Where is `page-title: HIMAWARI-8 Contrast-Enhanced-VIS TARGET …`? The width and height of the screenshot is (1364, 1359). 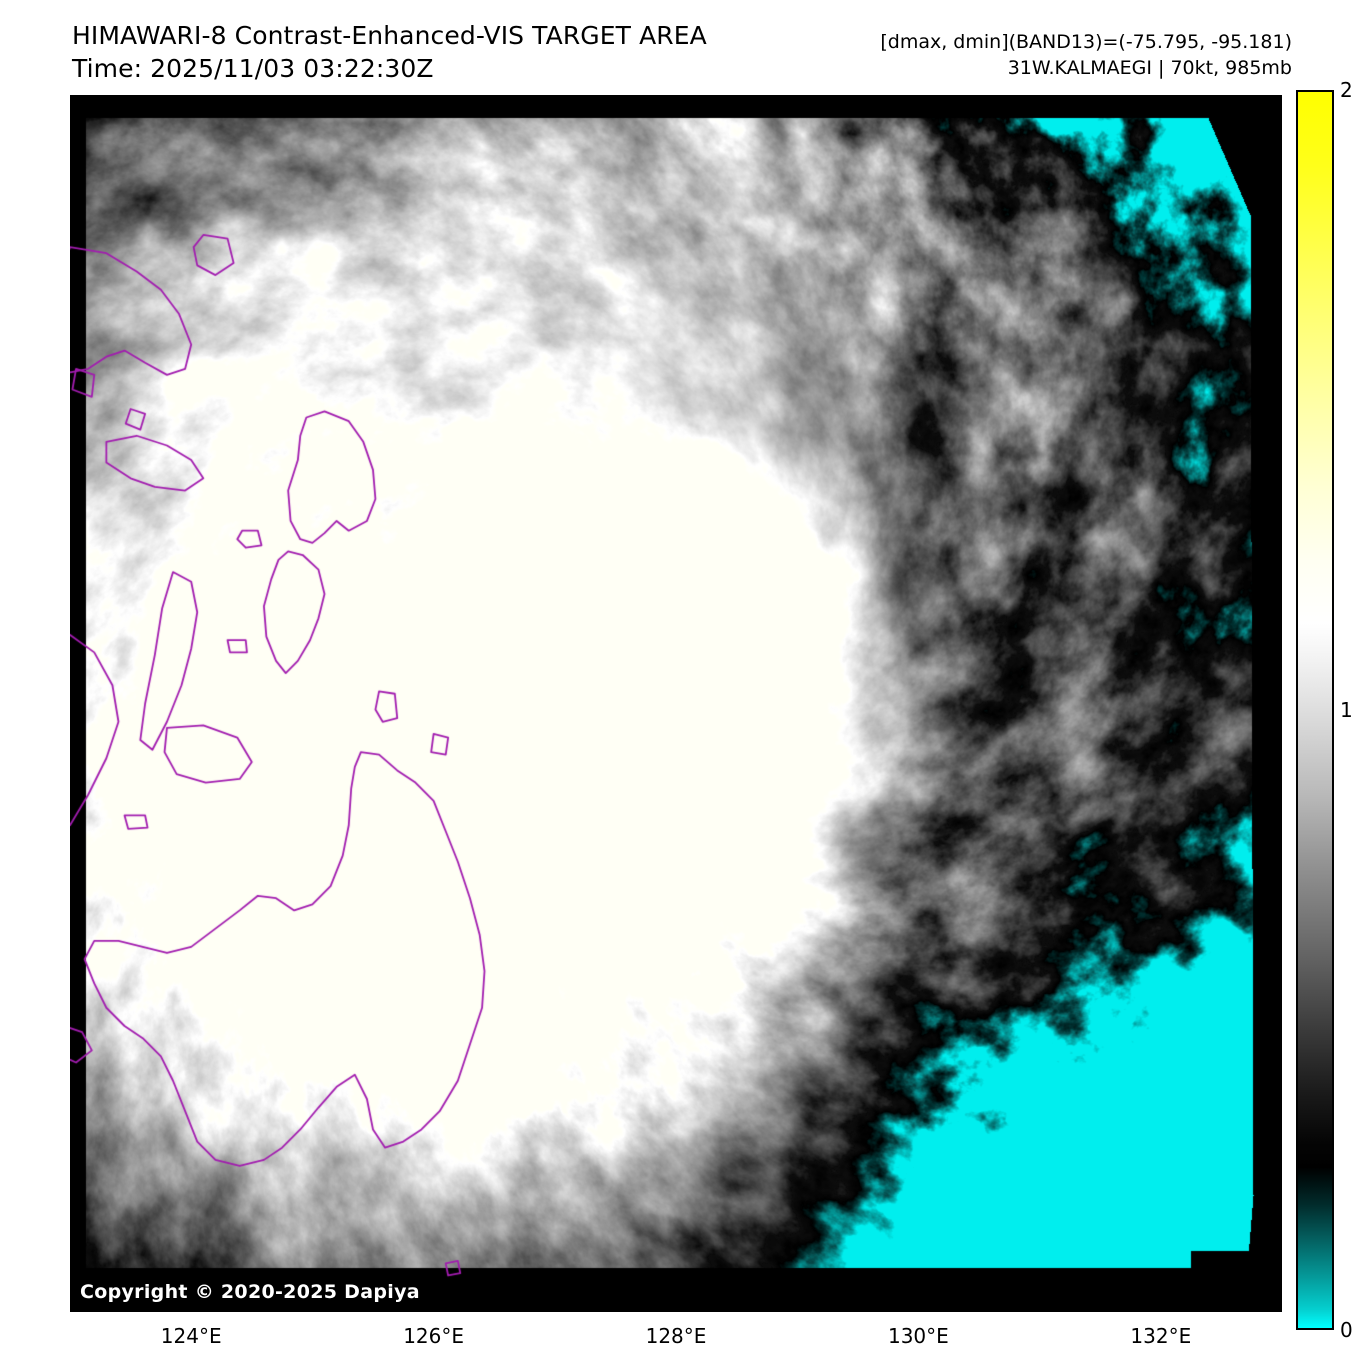 page-title: HIMAWARI-8 Contrast-Enhanced-VIS TARGET … is located at coordinates (389, 52).